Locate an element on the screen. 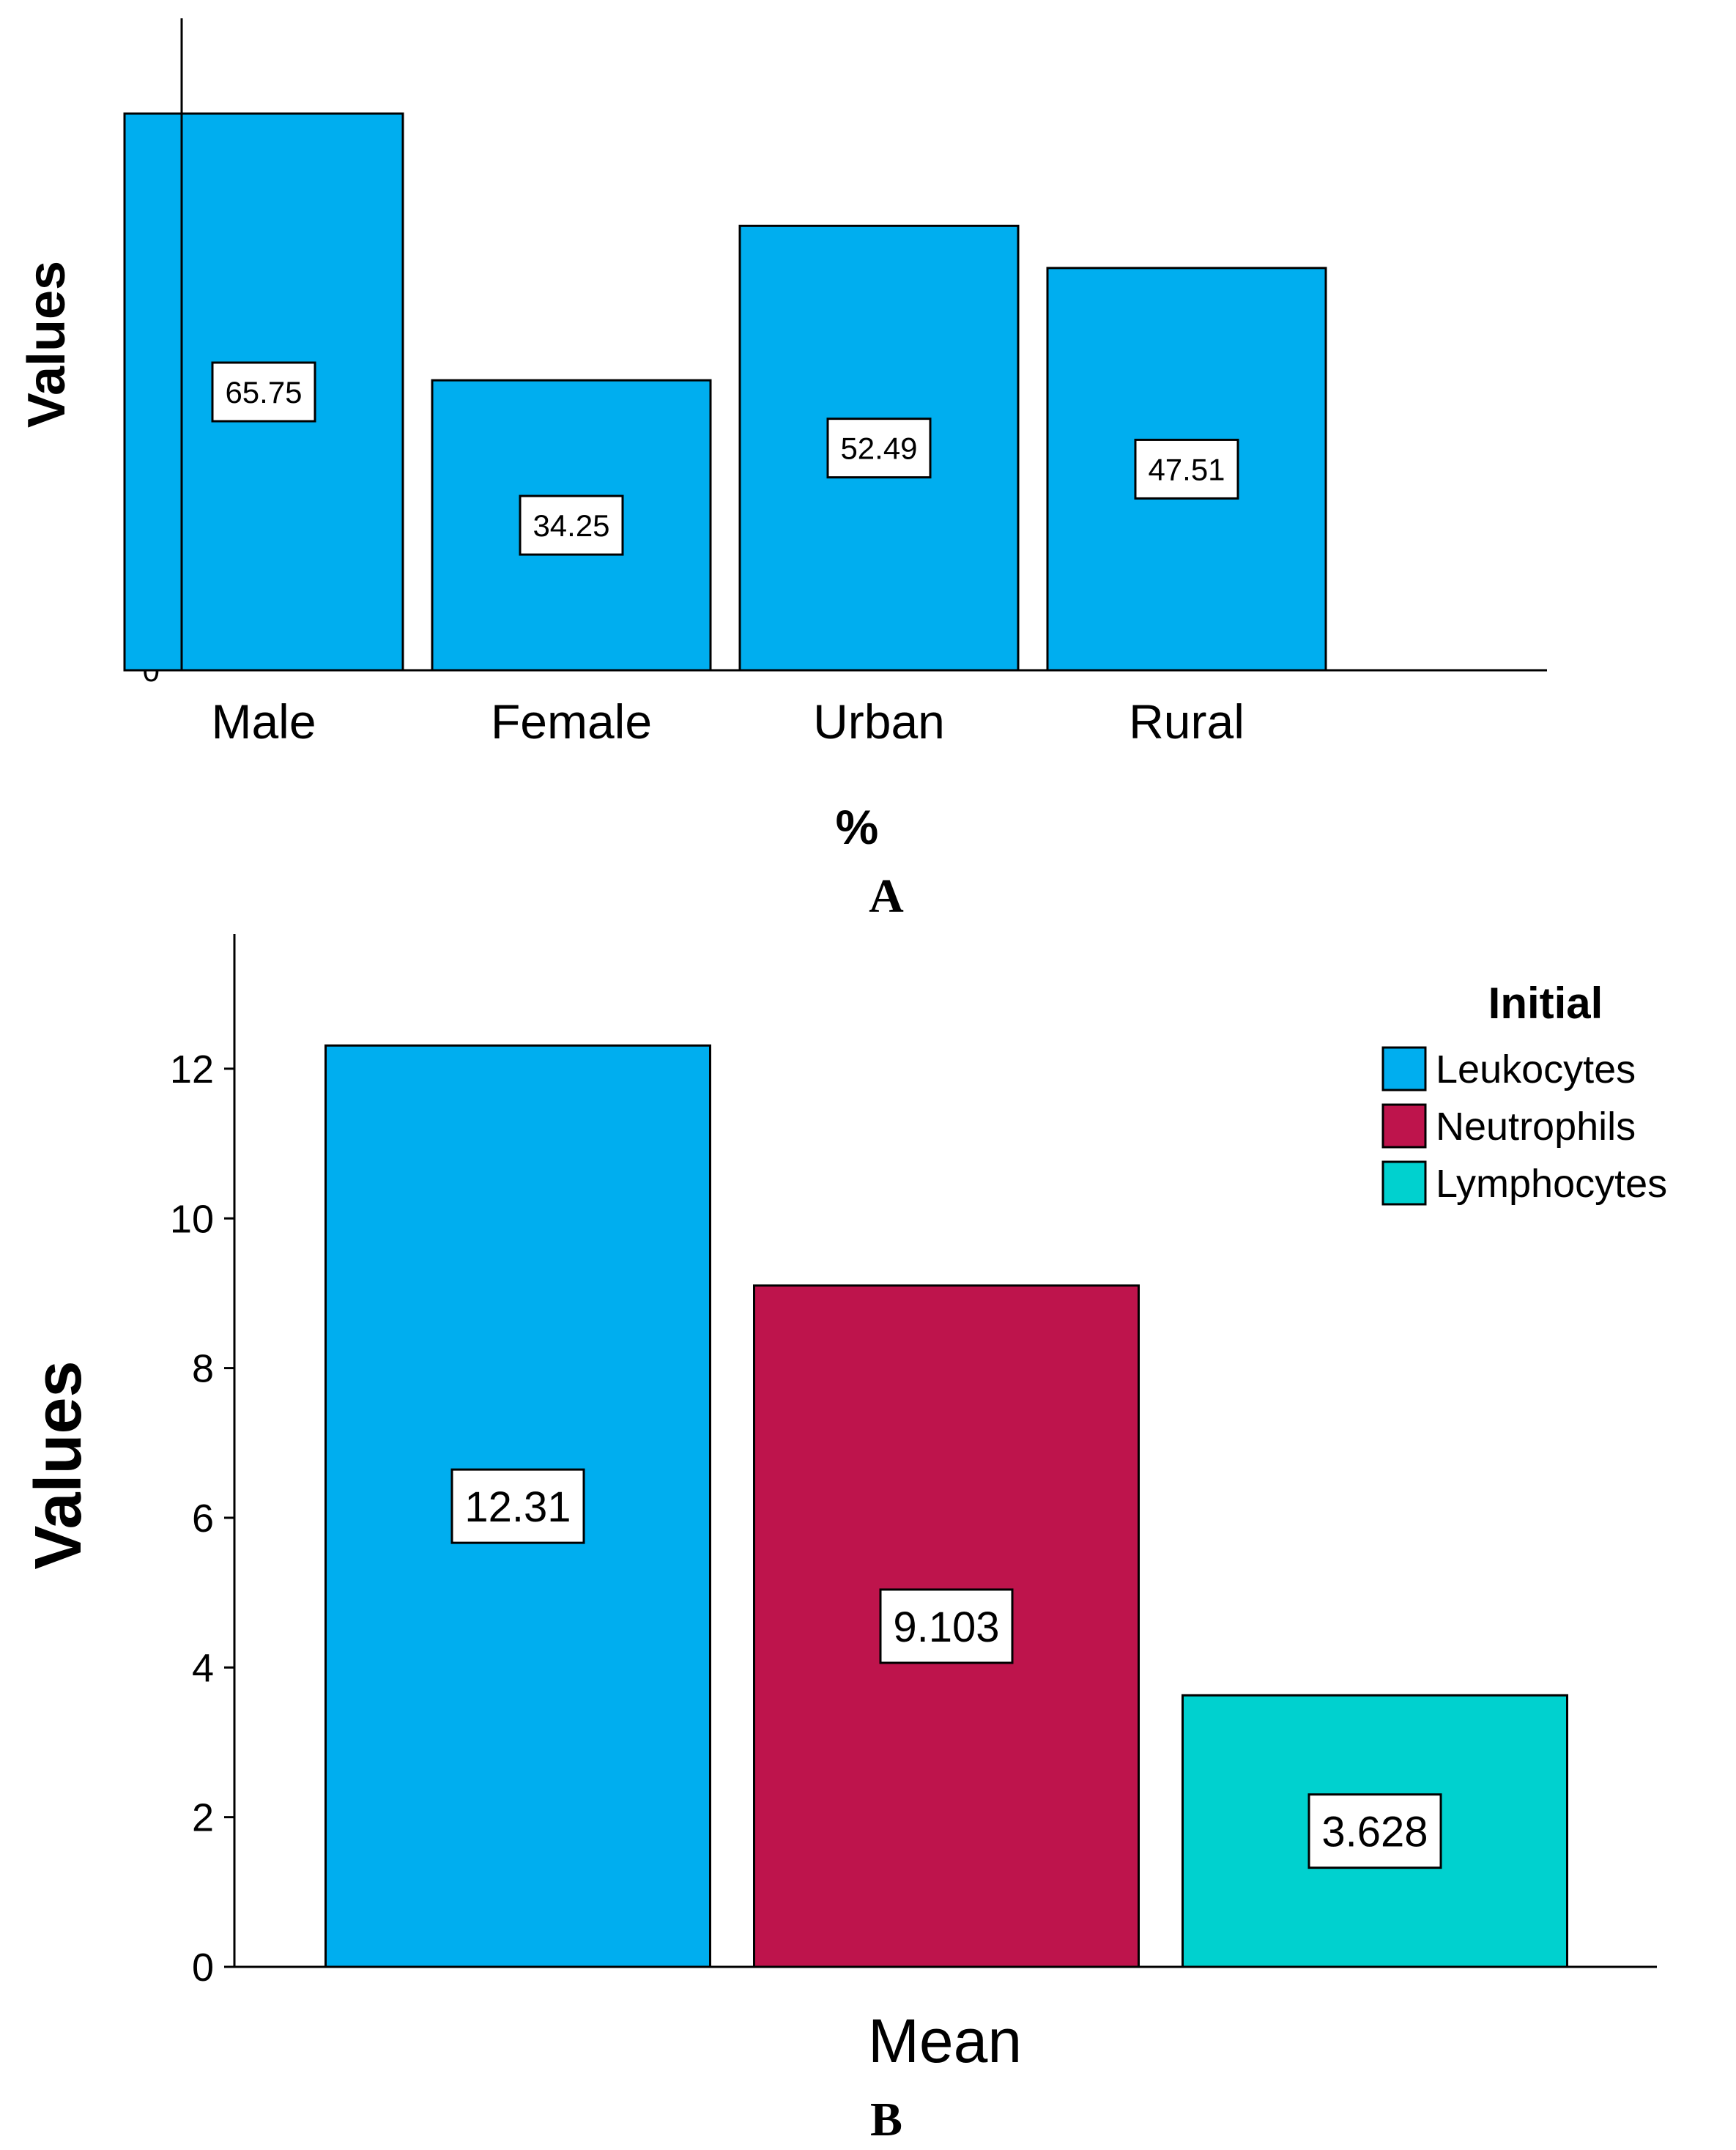 Image resolution: width=1736 pixels, height=2150 pixels. y-tick-label-b: 6 is located at coordinates (203, 1519).